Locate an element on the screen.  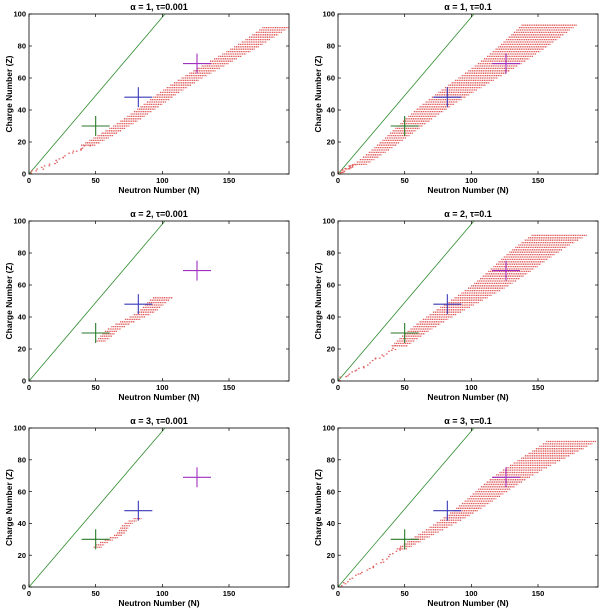
x-axis-label: Neutron Number (N) is located at coordinates (467, 603).